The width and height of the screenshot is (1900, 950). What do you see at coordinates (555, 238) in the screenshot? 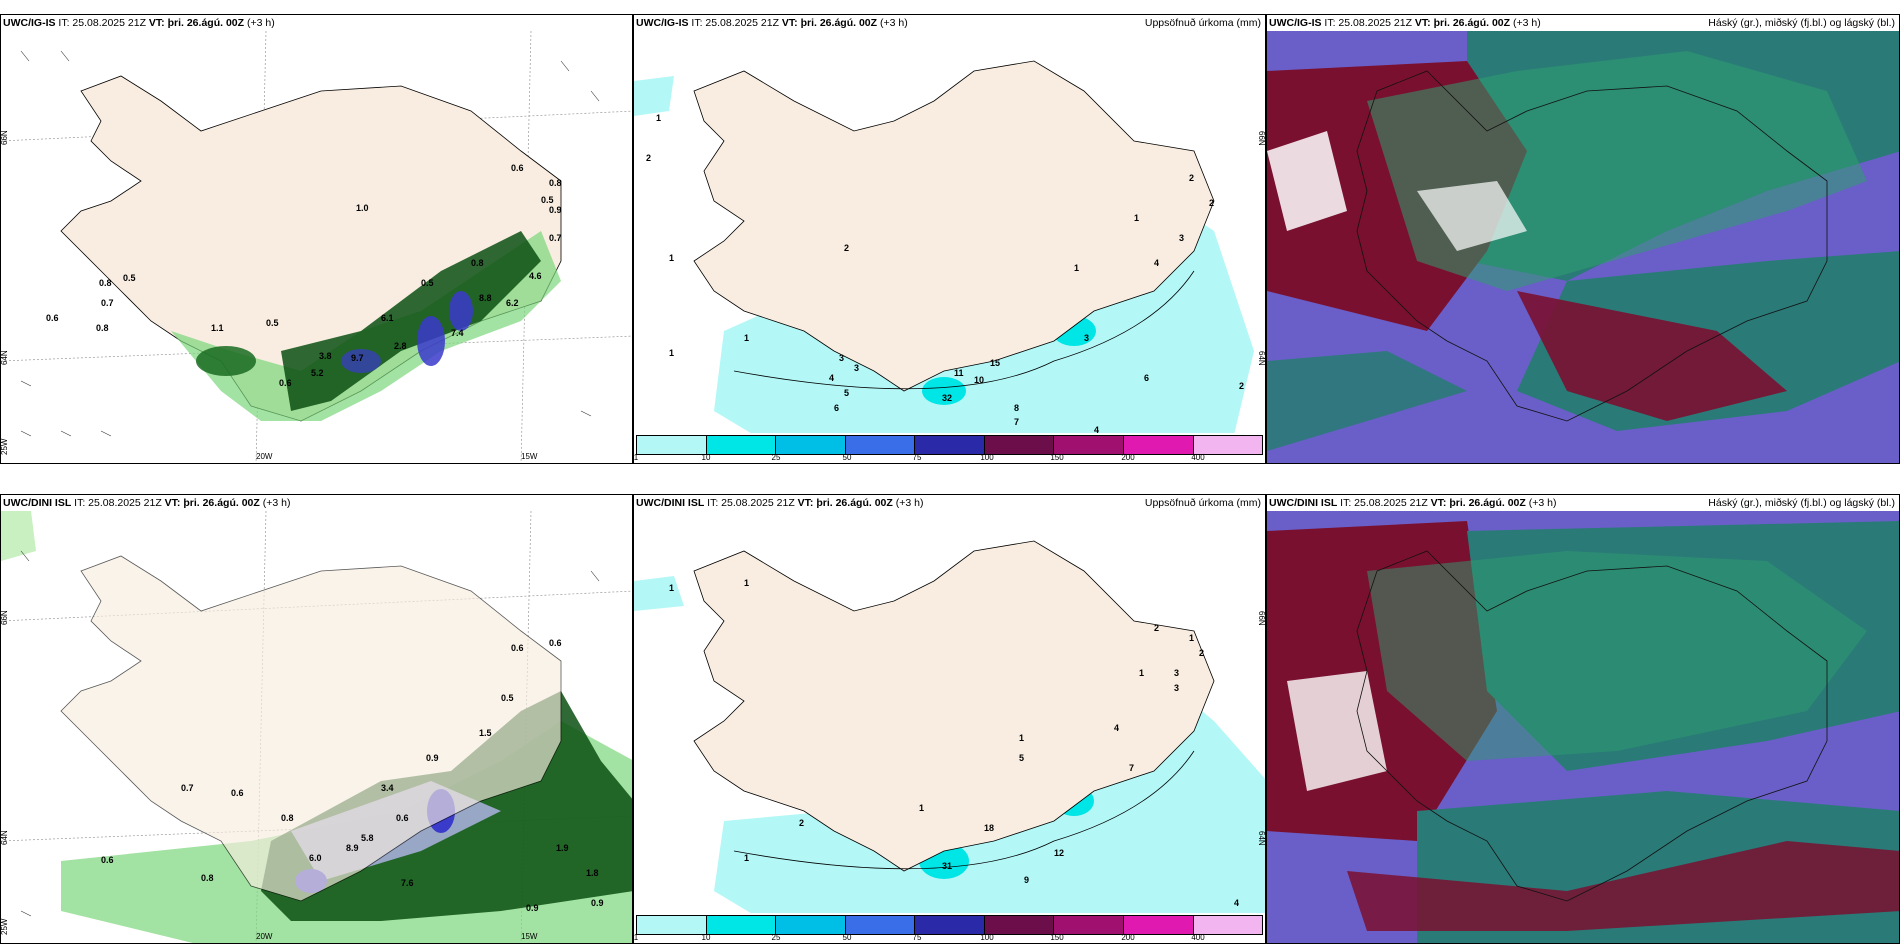
I see `svg-text: 0.7` at bounding box center [555, 238].